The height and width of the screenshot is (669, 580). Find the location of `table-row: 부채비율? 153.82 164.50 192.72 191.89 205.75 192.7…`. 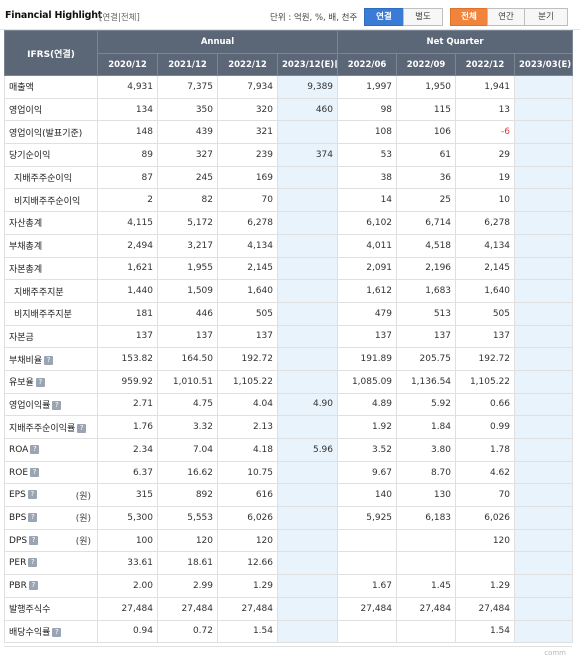

table-row: 부채비율? 153.82 164.50 192.72 191.89 205.75 192.7… is located at coordinates (289, 359).